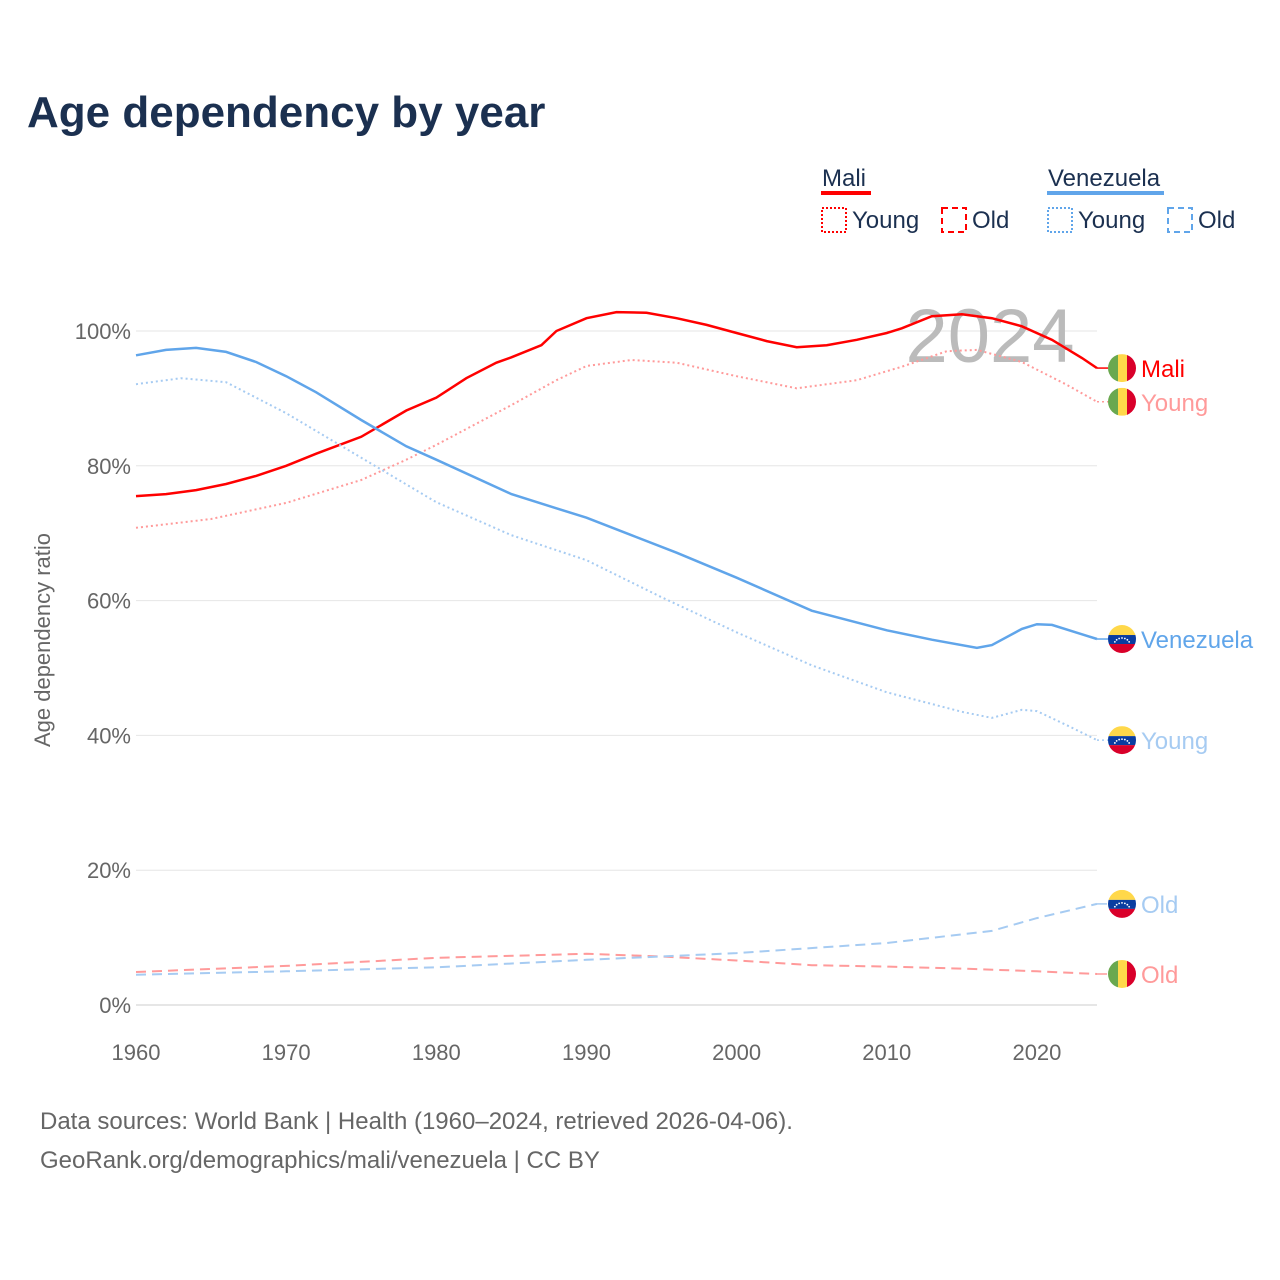 This screenshot has height=1280, width=1280. I want to click on y-axis-label: Age dependency ratio, so click(42, 640).